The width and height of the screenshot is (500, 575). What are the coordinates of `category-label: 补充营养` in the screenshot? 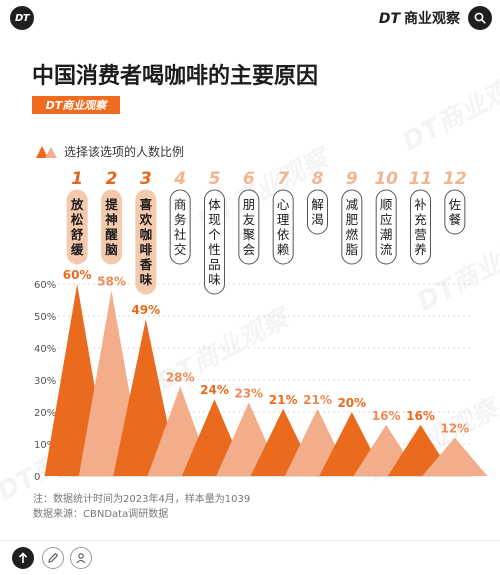 It's located at (420, 227).